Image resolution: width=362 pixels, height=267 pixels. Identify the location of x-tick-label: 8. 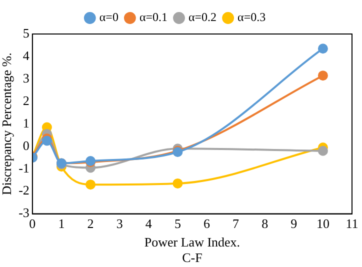
(265, 224).